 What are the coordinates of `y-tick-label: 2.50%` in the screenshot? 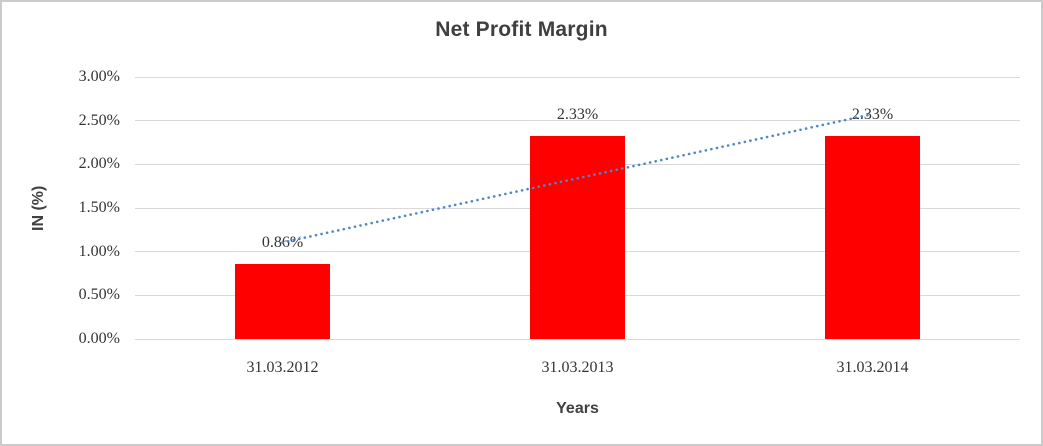 It's located at (99, 120).